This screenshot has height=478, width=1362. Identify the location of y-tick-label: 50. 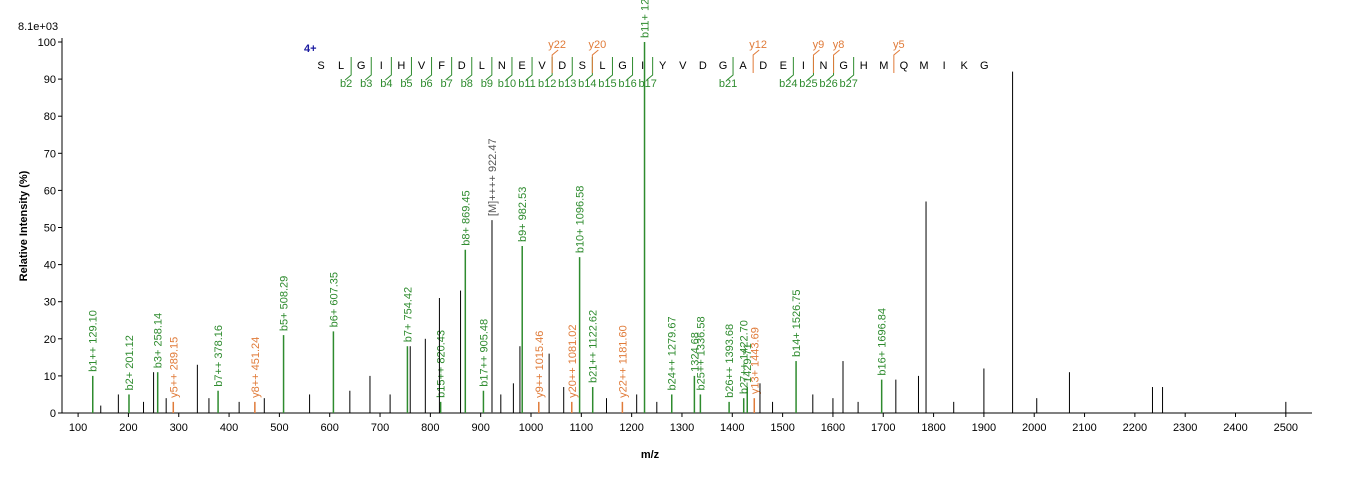
(50, 229).